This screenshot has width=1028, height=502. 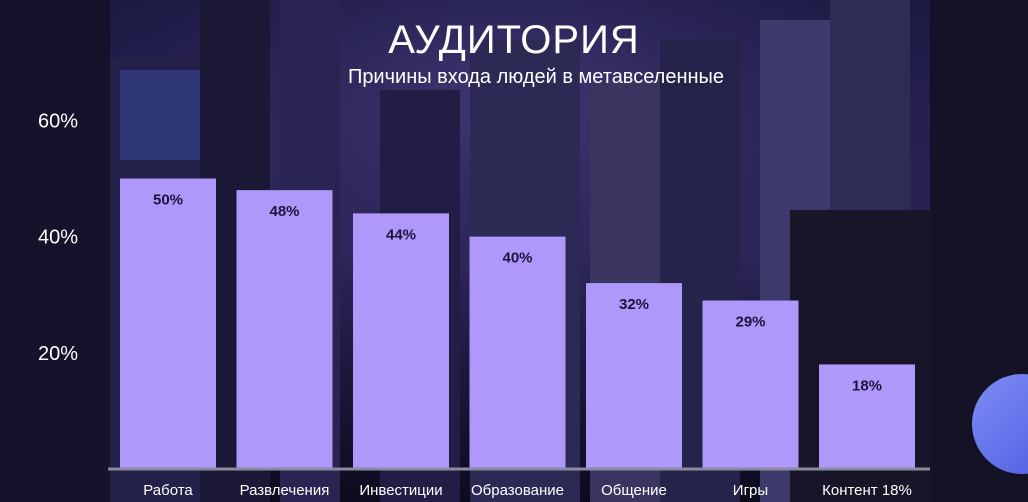 What do you see at coordinates (168, 490) in the screenshot?
I see `x-tick-label: Работа` at bounding box center [168, 490].